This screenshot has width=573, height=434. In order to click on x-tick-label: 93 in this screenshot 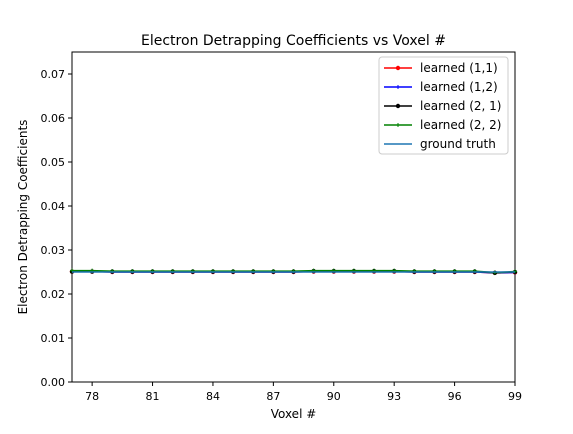, I will do `click(394, 396)`.